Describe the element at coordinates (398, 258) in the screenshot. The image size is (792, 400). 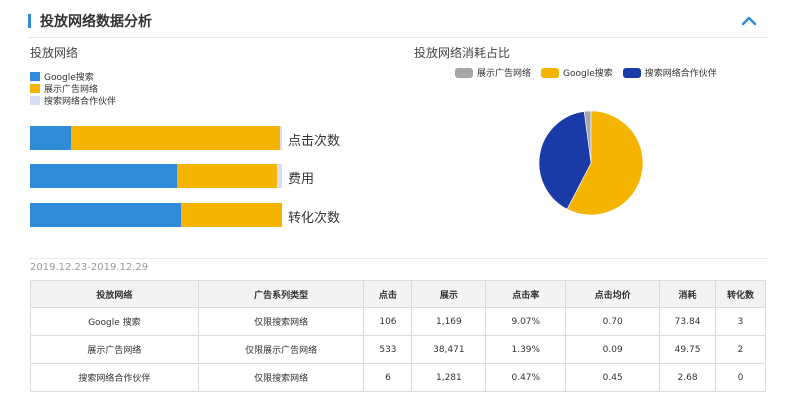
I see `divider` at that location.